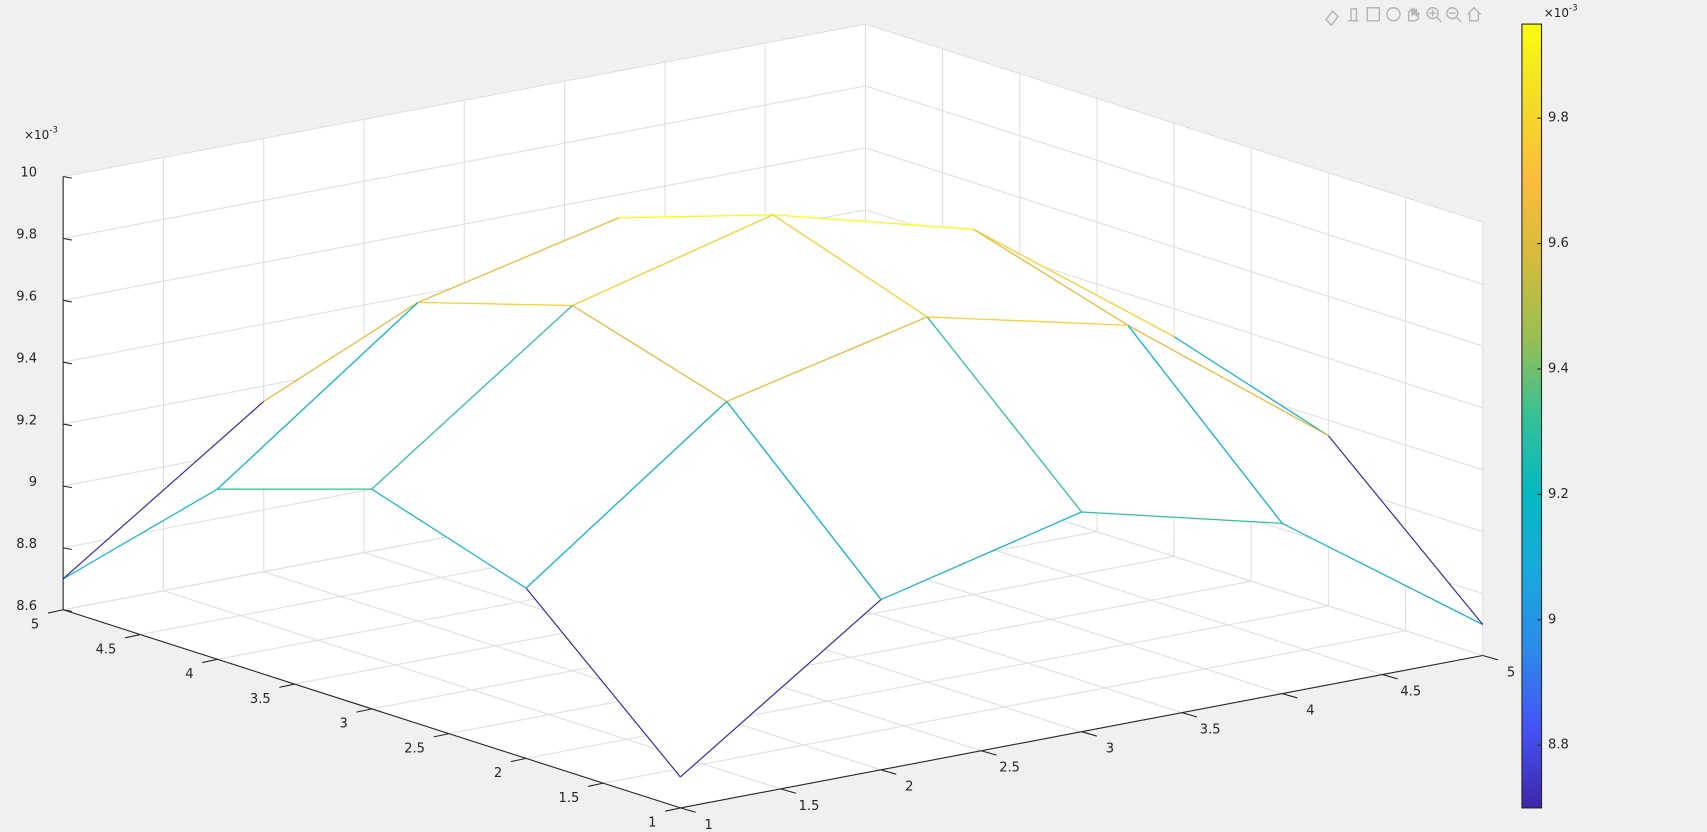 The height and width of the screenshot is (832, 1707). What do you see at coordinates (260, 699) in the screenshot?
I see `y-tick-label: 3.5` at bounding box center [260, 699].